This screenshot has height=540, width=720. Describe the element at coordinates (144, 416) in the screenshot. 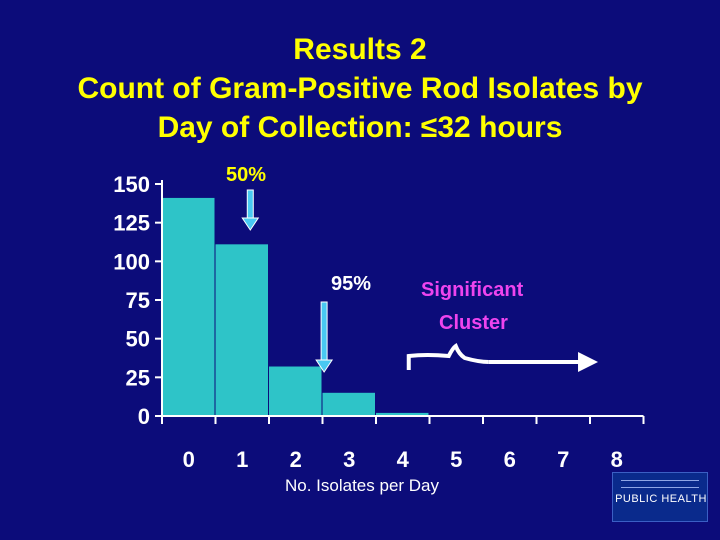

I see `y-tick-label-0: 0` at that location.